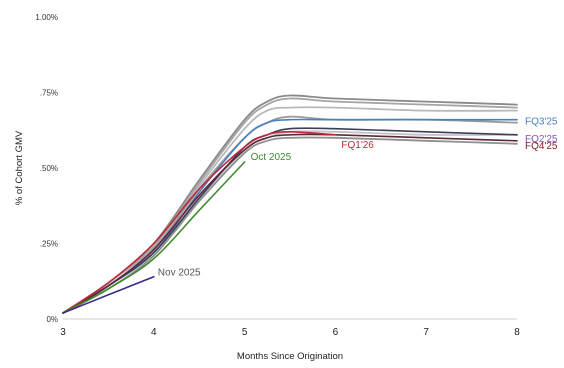 This screenshot has width=564, height=368. What do you see at coordinates (52, 319) in the screenshot?
I see `y-tick-label: 0%` at bounding box center [52, 319].